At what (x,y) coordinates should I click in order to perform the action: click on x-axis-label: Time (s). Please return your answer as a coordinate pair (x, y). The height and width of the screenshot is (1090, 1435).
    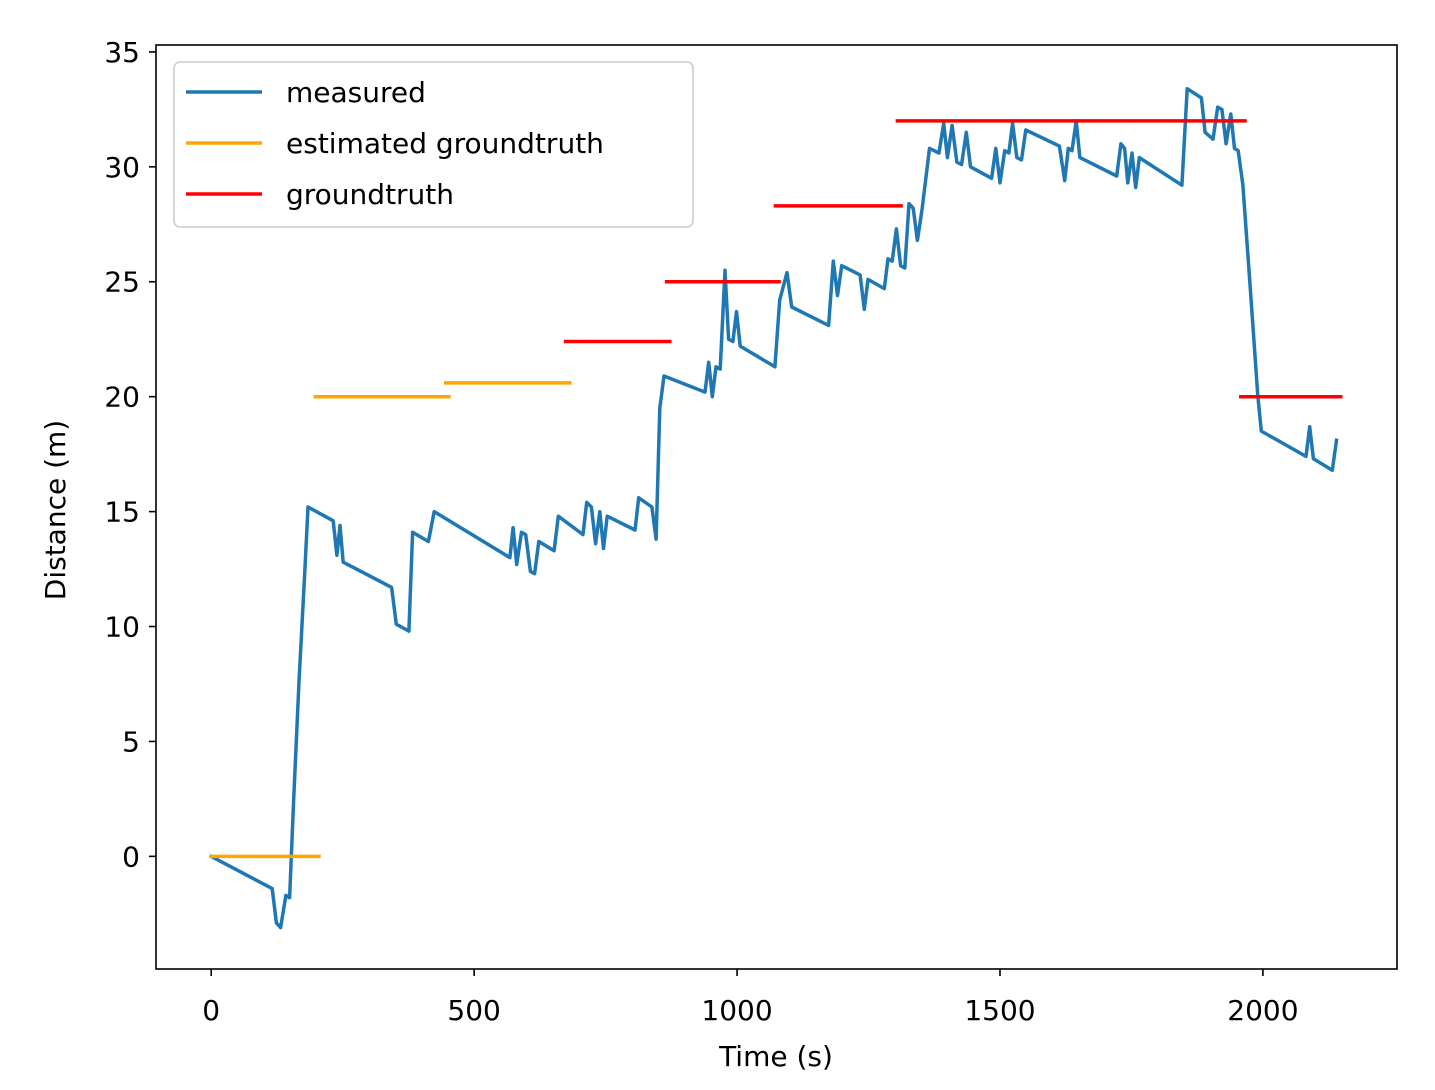
    Looking at the image, I should click on (775, 1056).